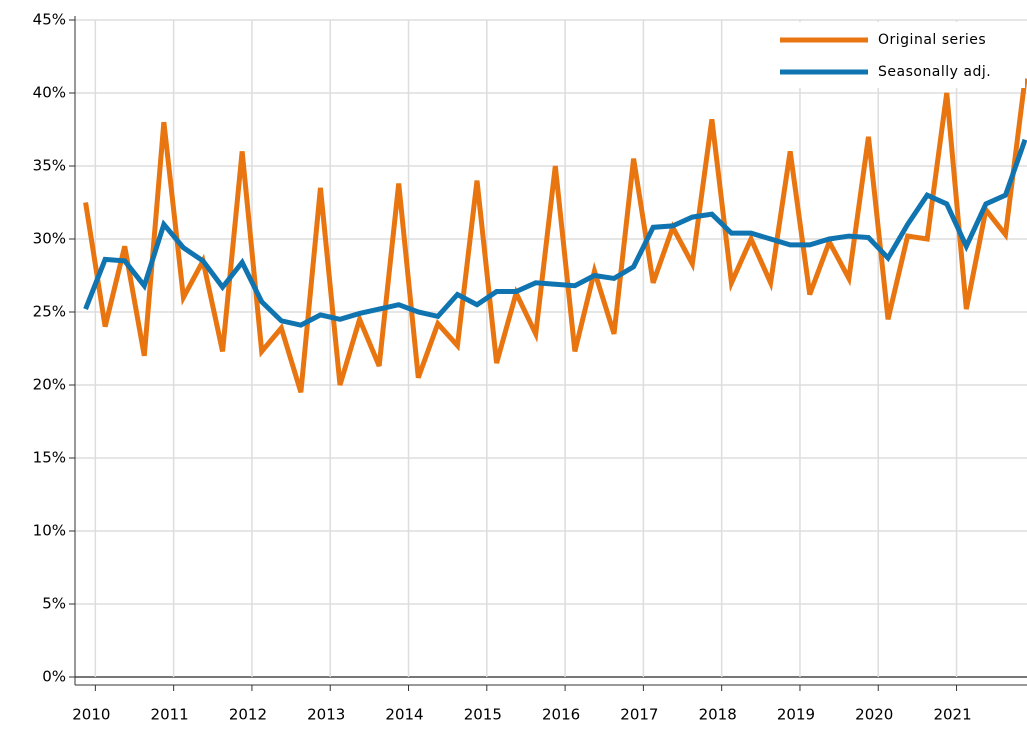  I want to click on y-tick-label: 5%, so click(54, 604).